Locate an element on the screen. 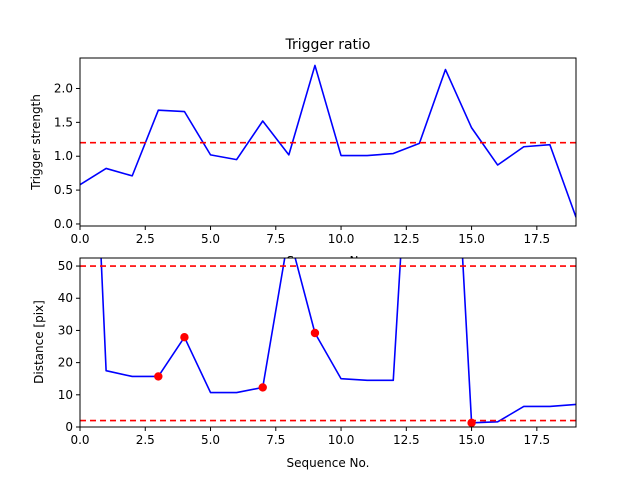 The width and height of the screenshot is (640, 480). top-y-axis-label: Trigger strength is located at coordinates (36, 142).